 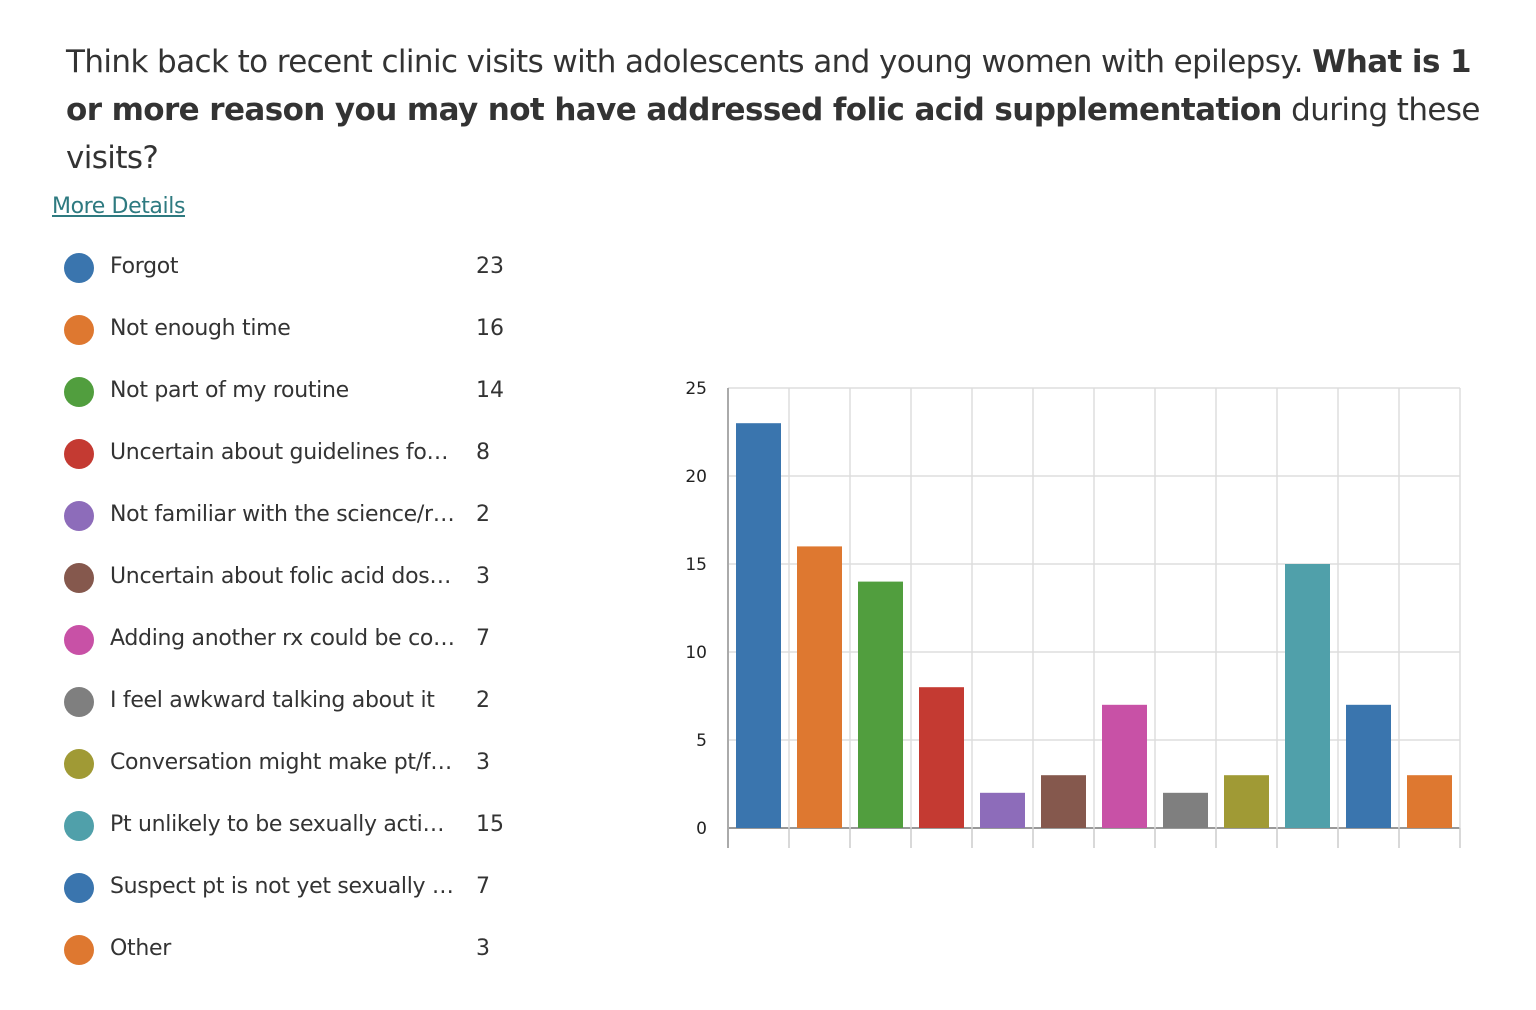 I want to click on y-tick-label: 15, so click(x=696, y=565).